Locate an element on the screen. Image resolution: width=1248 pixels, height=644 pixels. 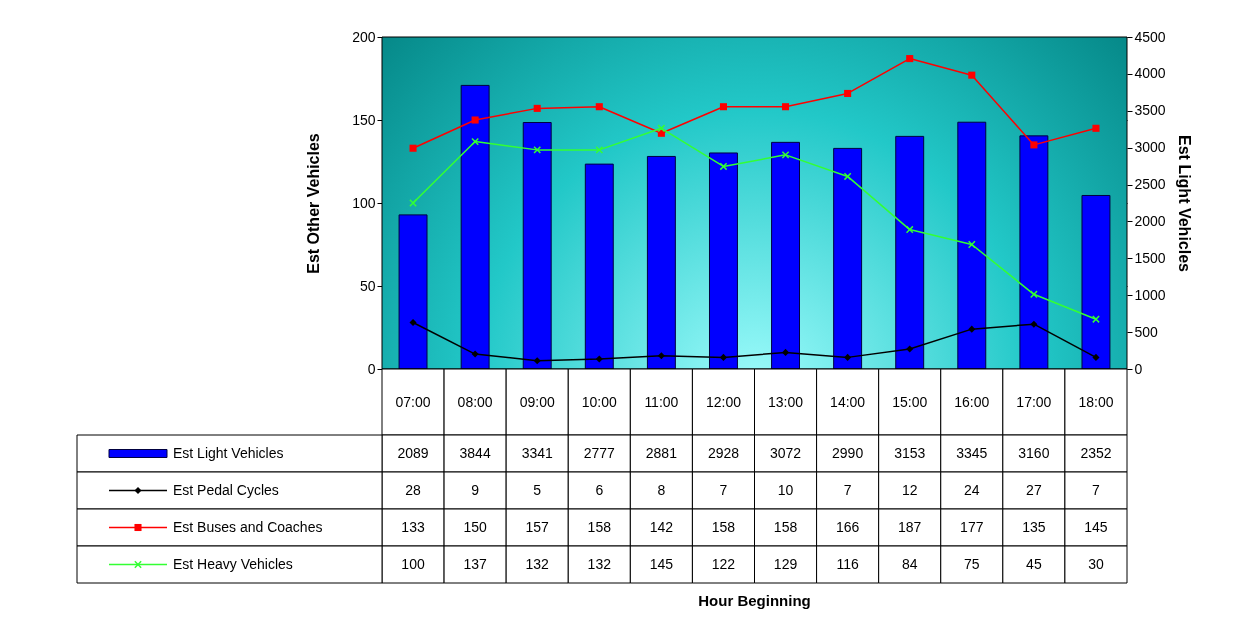
x-tick-label: 11:00 is located at coordinates (661, 401).